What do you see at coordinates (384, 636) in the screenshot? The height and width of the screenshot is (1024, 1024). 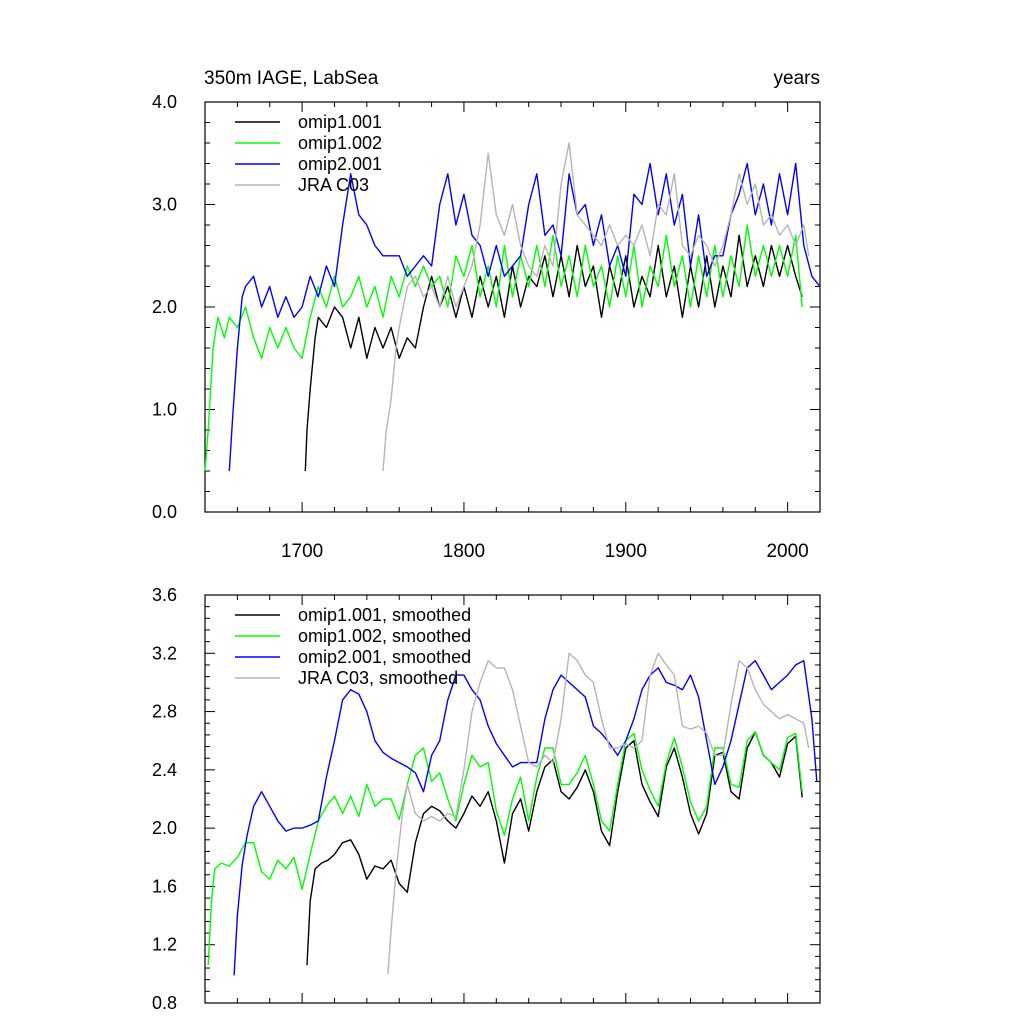 I see `legend-label: omip1.002, smoothed` at bounding box center [384, 636].